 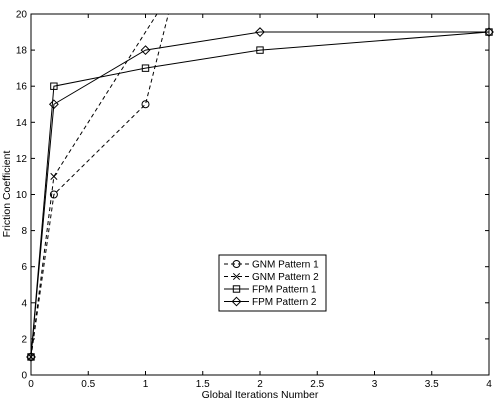 I want to click on x-axis-label: Global Iterations Number, so click(x=260, y=395).